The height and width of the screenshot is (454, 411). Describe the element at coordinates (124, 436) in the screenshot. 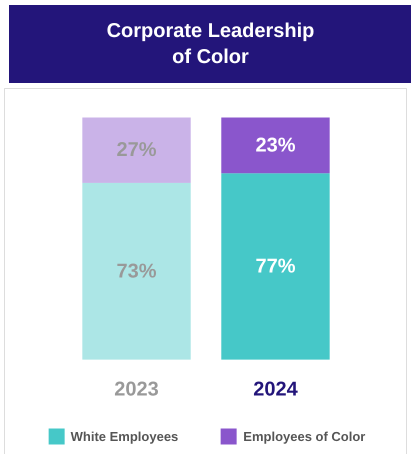

I see `legend-label: White Employees` at that location.